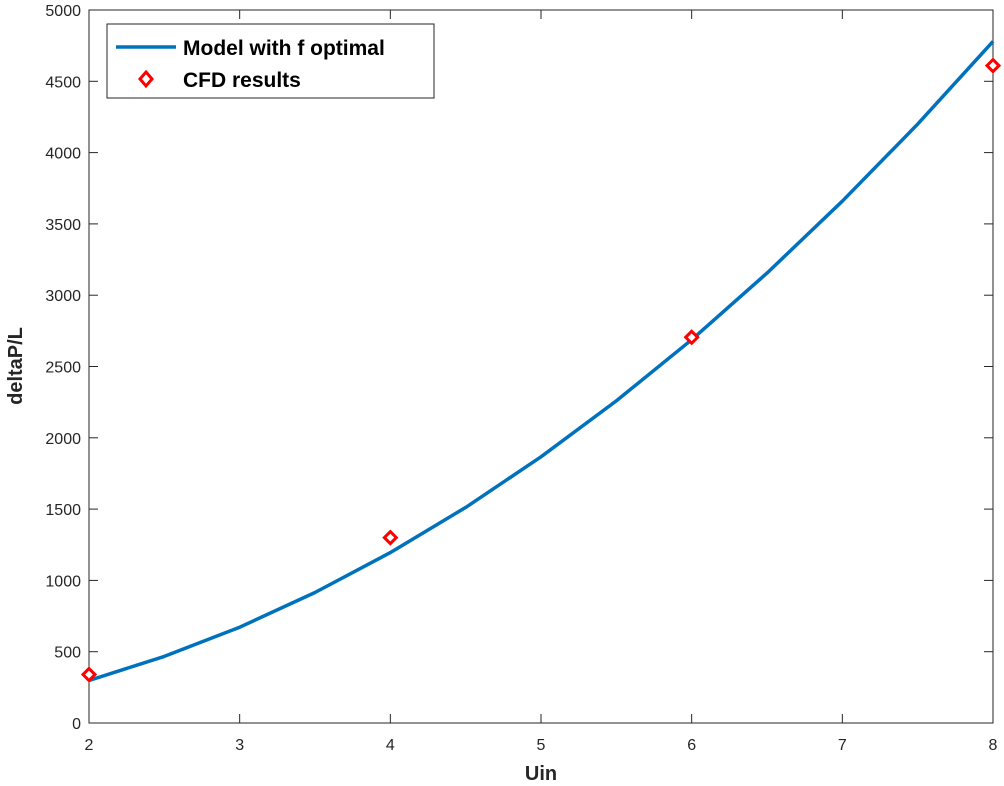 This screenshot has height=786, width=1004. I want to click on legend: Model with f optimal CFD results, so click(270, 61).